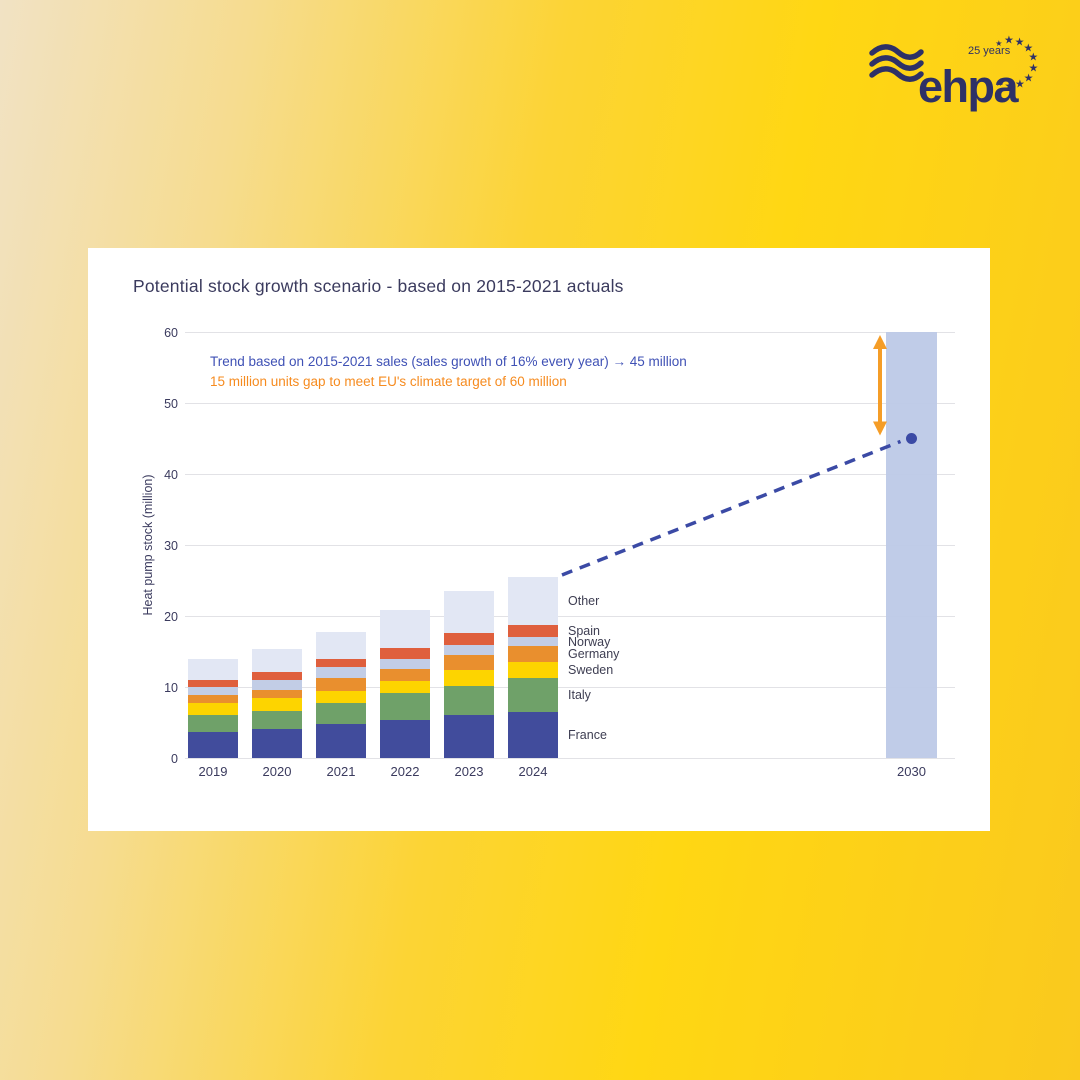  I want to click on bar-segment-germany-2023, so click(469, 662).